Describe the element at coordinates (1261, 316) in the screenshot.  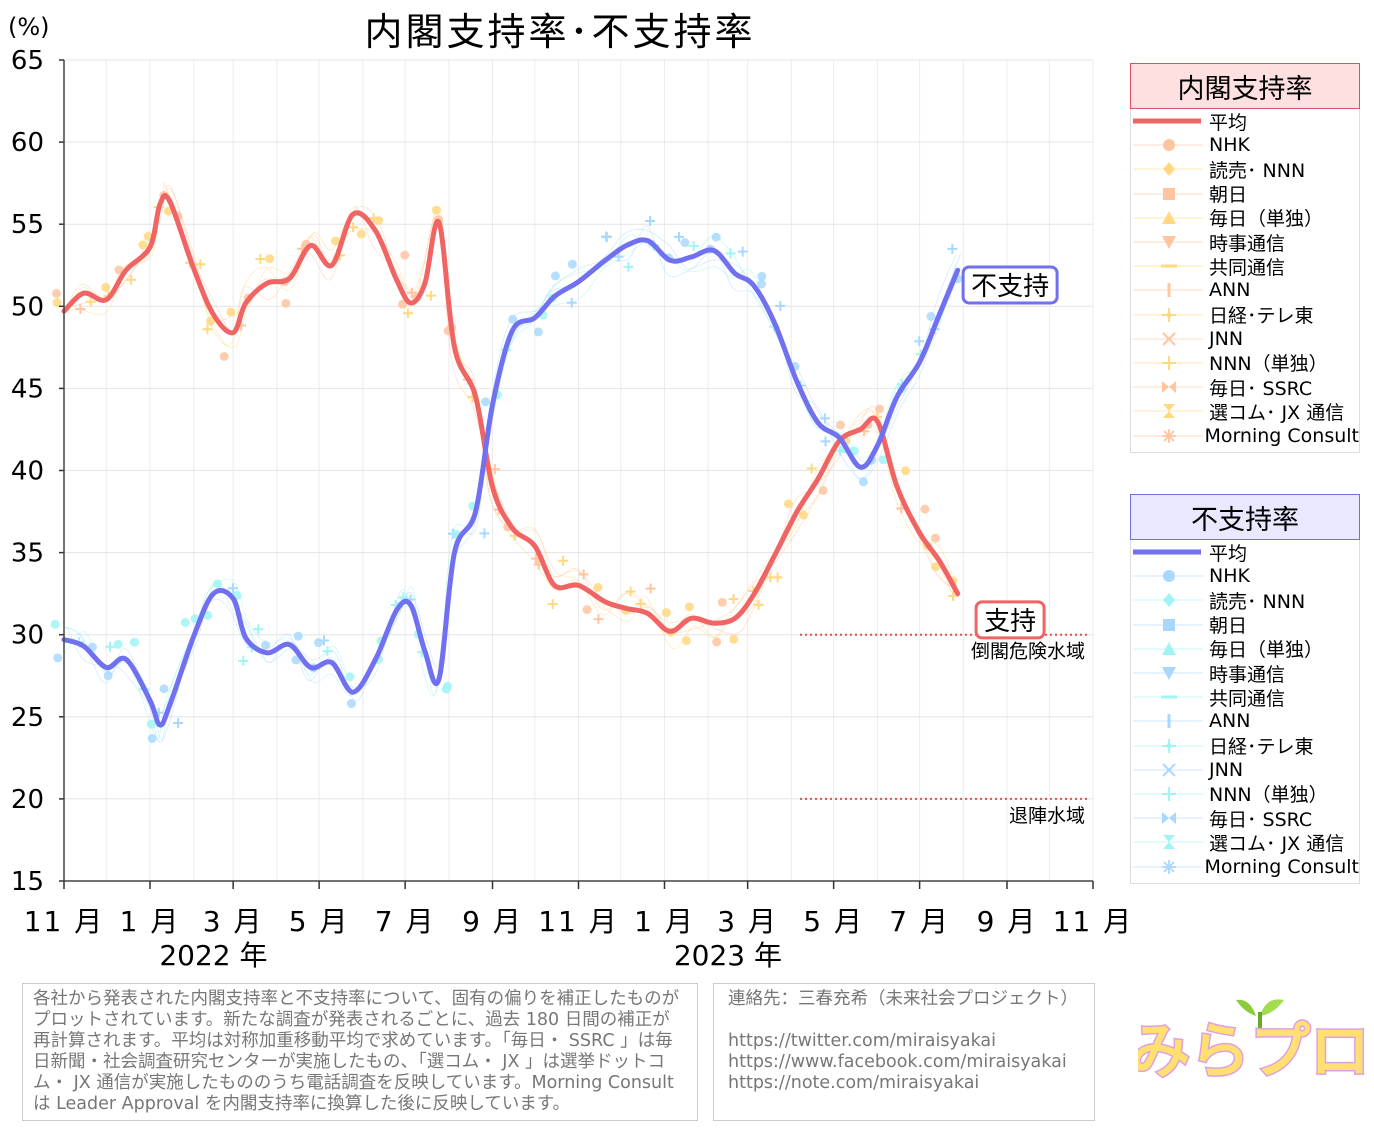
I see `legend-support-item-label: 日経･テレ東` at that location.